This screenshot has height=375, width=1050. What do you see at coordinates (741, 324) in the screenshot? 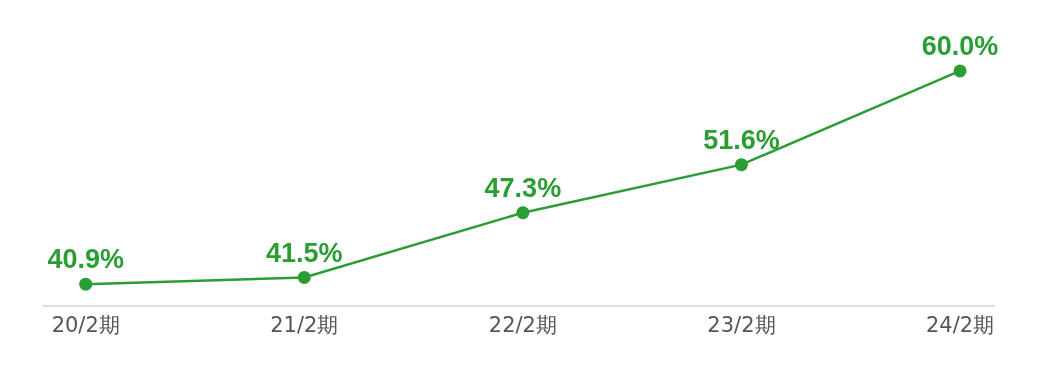
I see `x-tick-label: 23/2期` at bounding box center [741, 324].